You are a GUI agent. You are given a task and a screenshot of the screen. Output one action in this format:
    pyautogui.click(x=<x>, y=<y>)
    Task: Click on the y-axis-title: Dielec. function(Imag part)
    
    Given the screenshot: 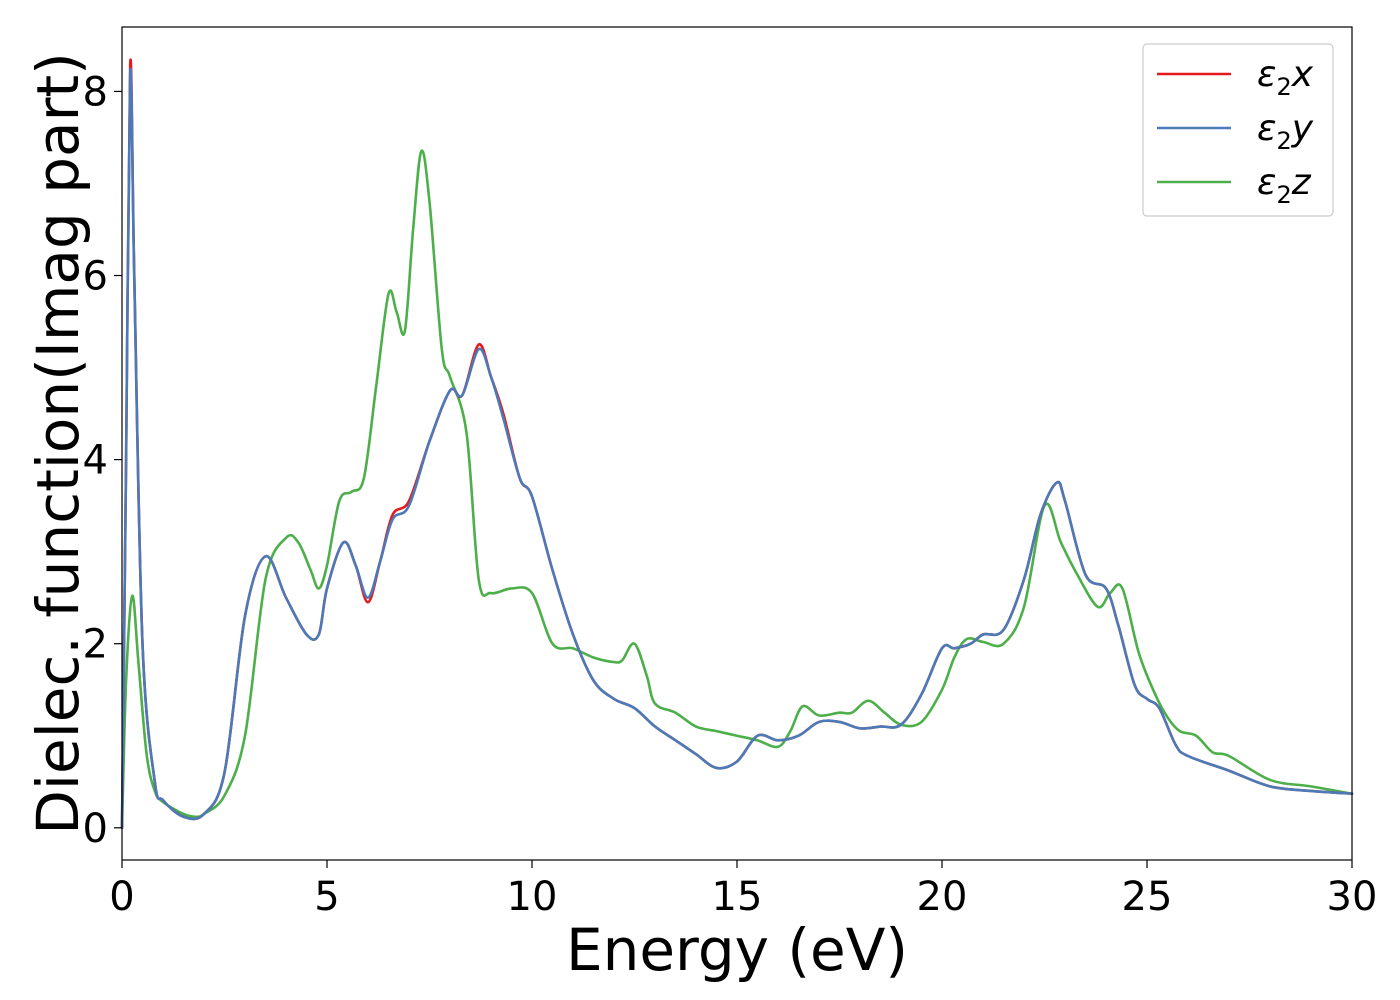 What is the action you would take?
    pyautogui.click(x=58, y=443)
    